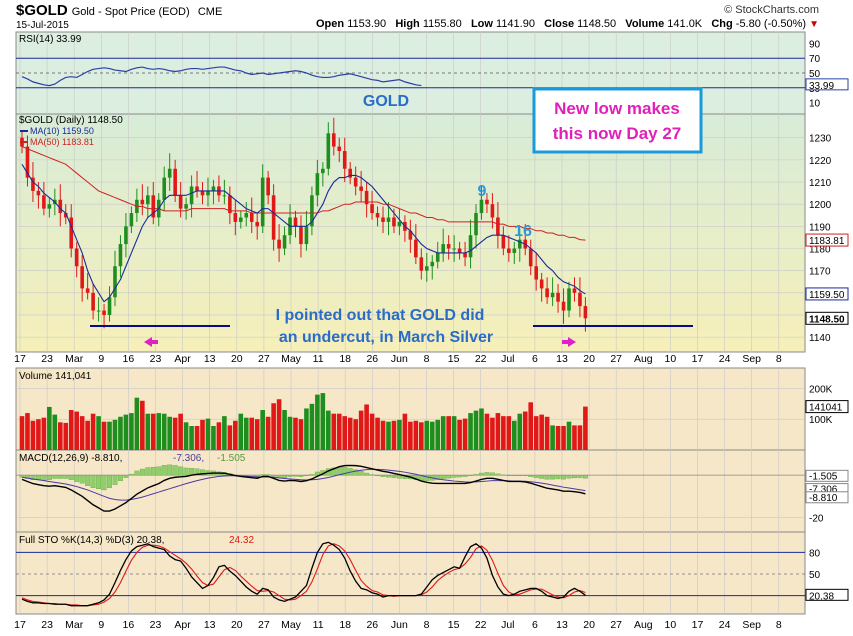  Describe the element at coordinates (820, 139) in the screenshot. I see `price-y-tick: 1230` at that location.